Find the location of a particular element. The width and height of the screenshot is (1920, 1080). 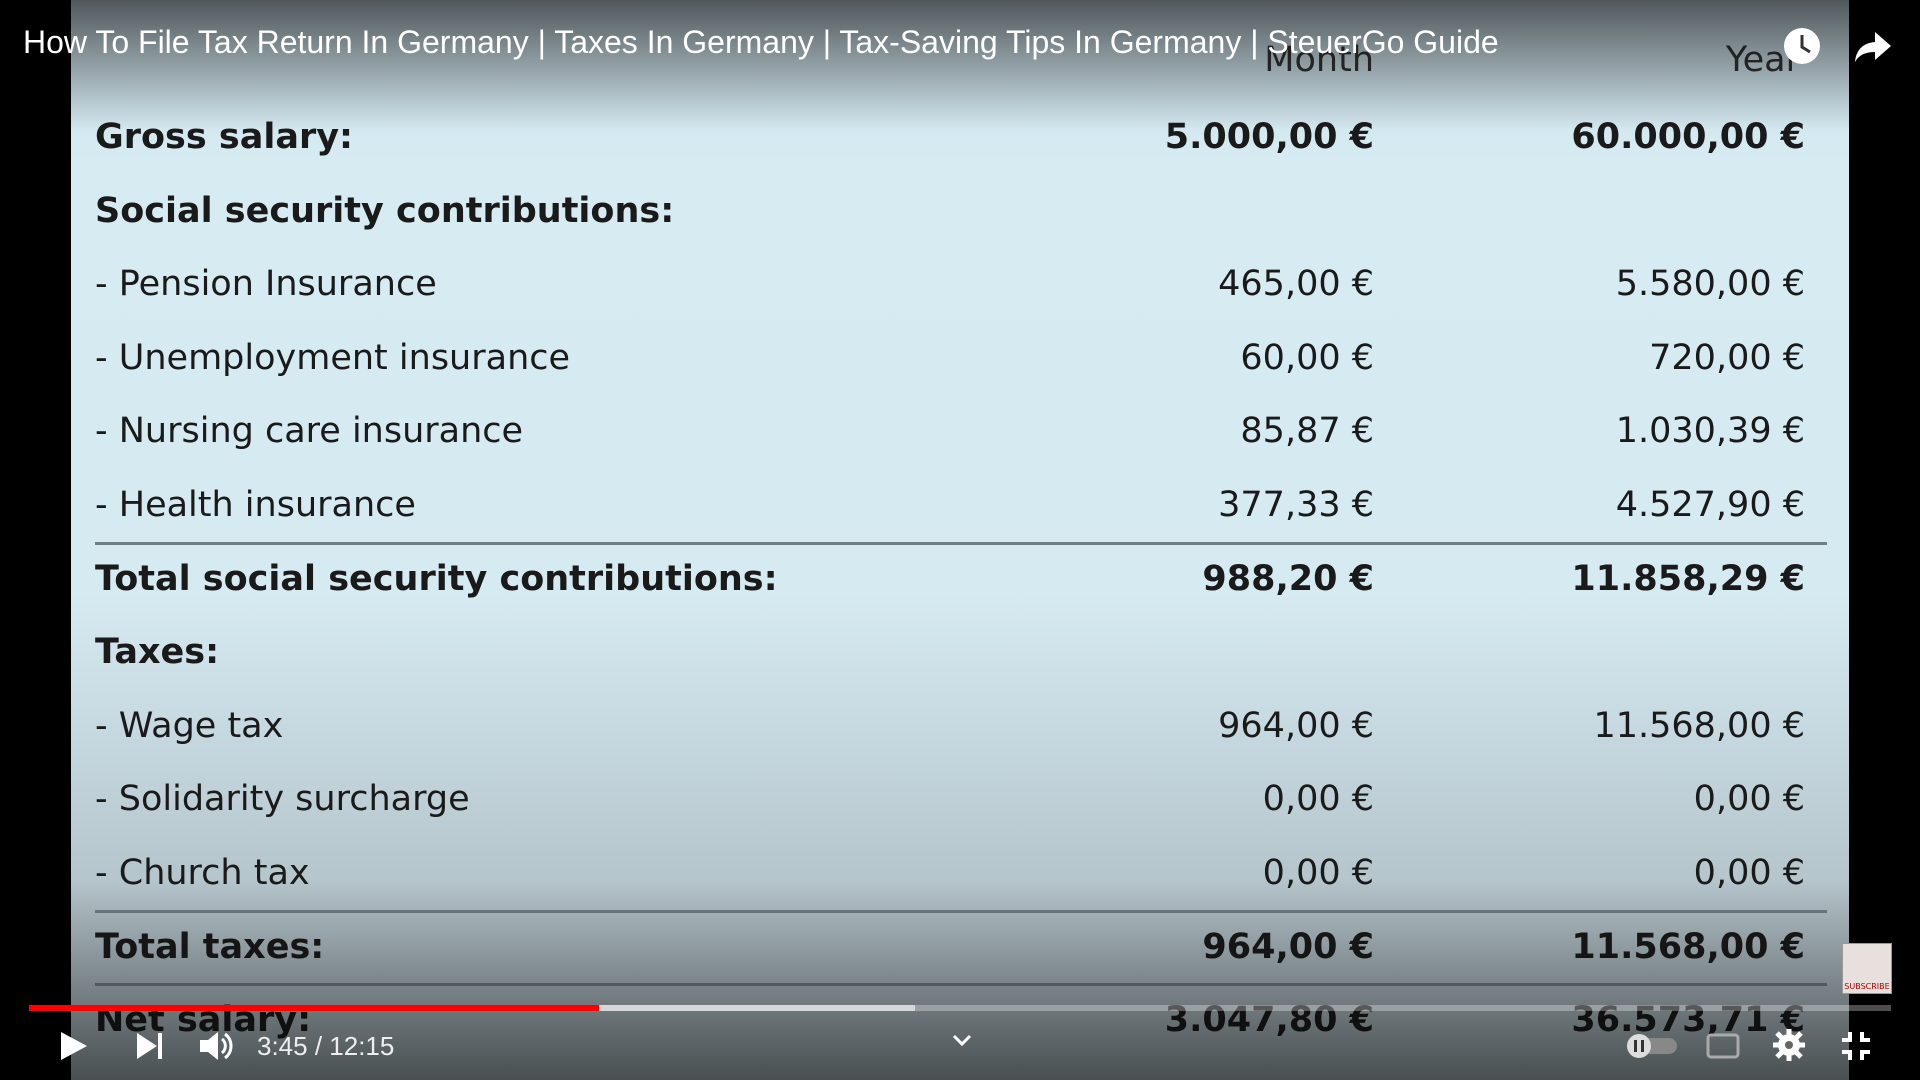

next-button is located at coordinates (149, 1046).